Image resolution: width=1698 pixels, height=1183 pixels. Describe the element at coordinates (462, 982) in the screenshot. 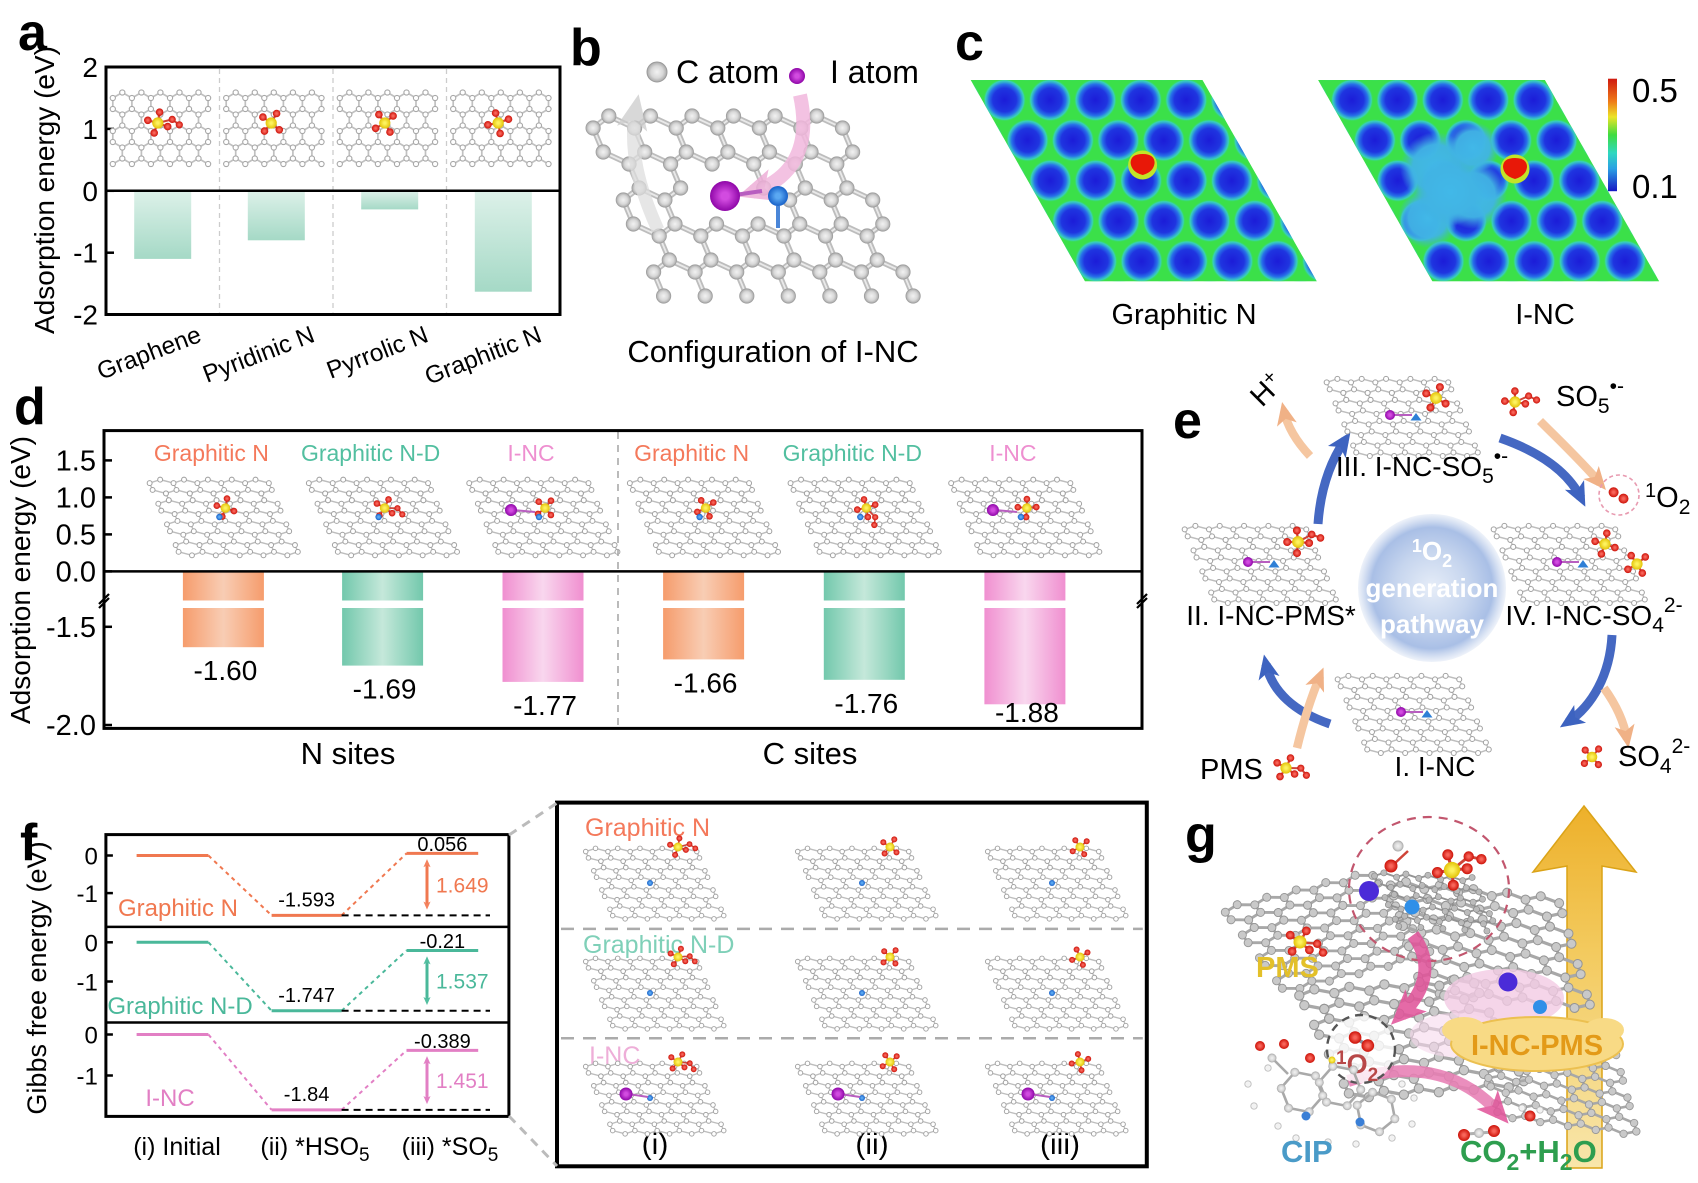

I see `svg-text: 1.537` at that location.